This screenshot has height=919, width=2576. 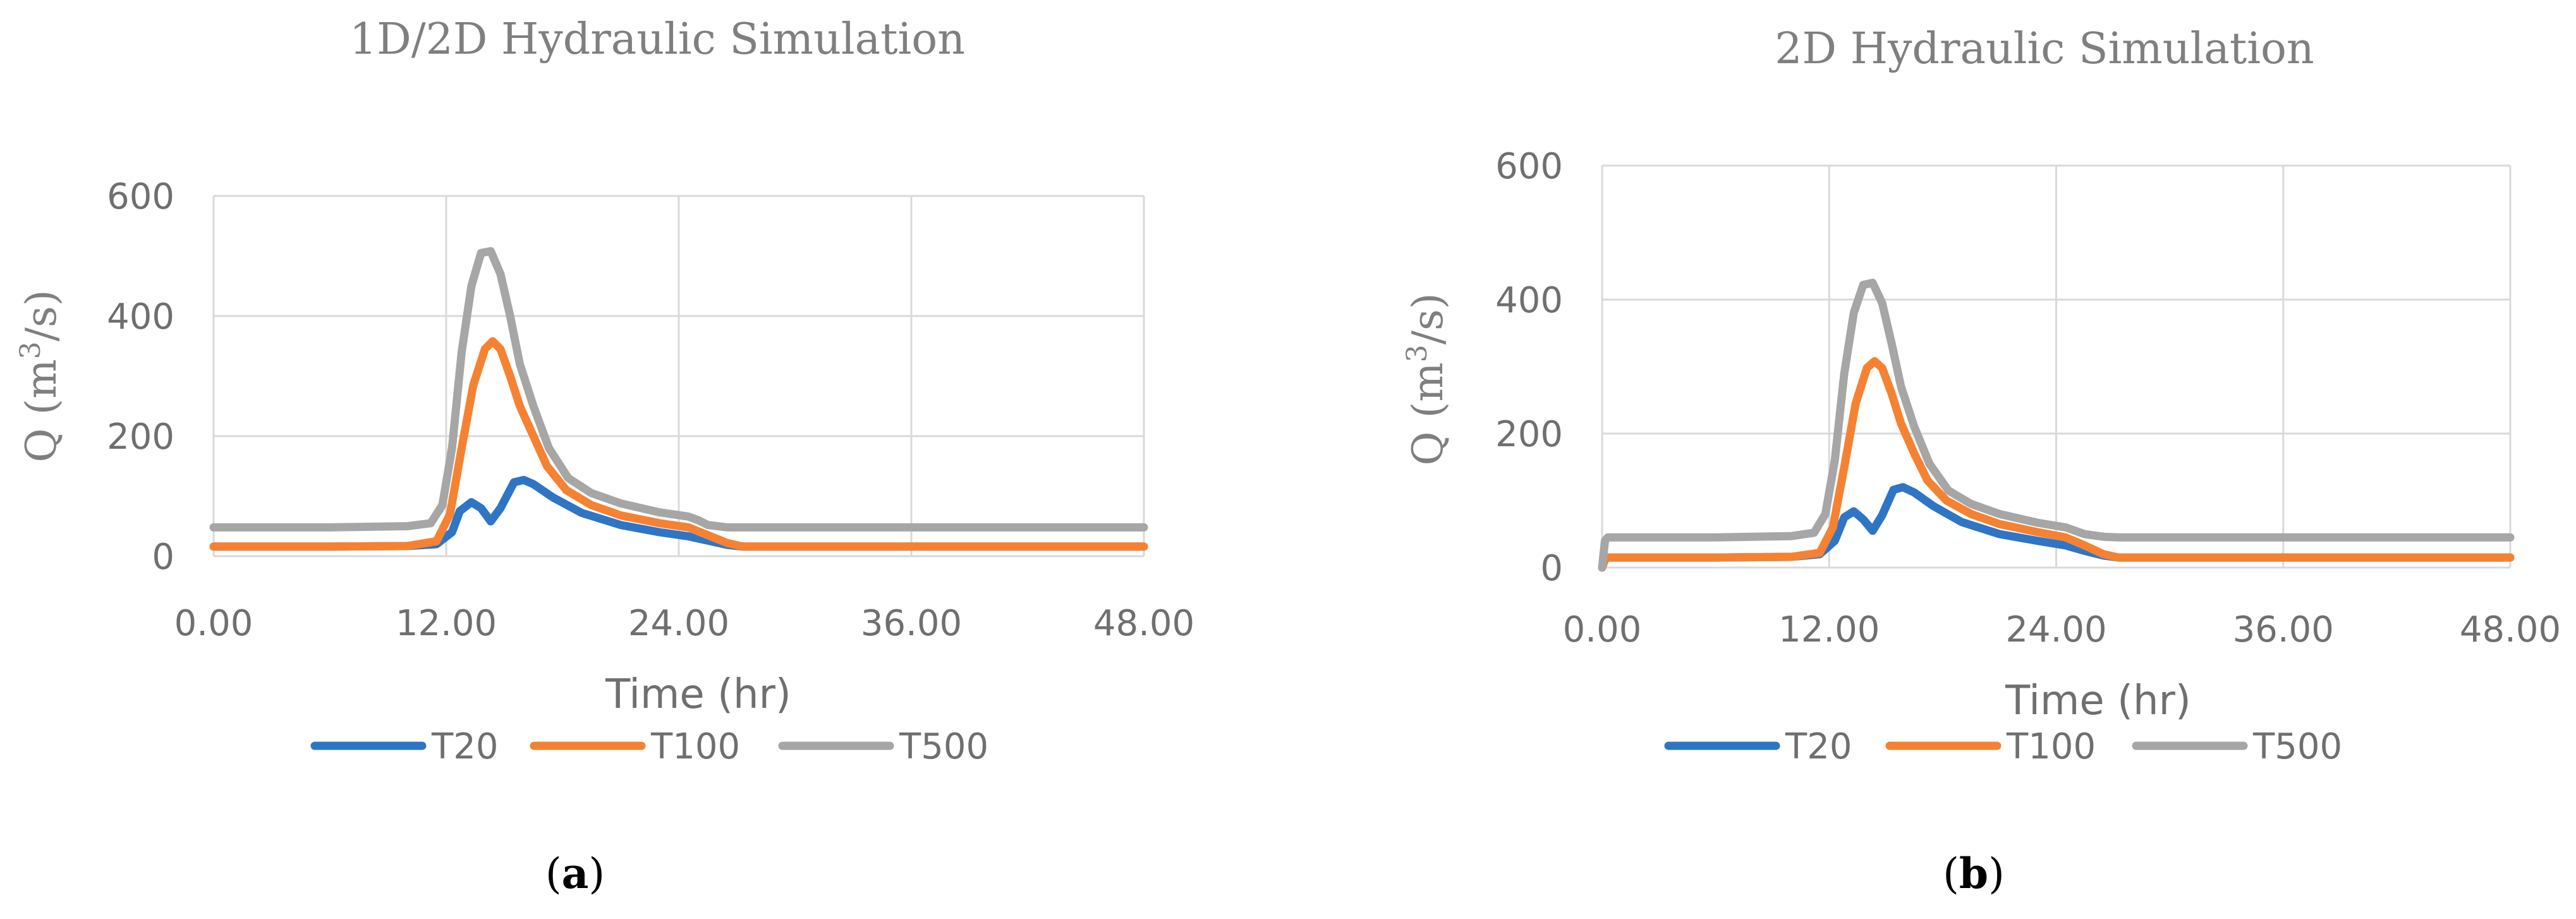 I want to click on chart-title: 1D/2D Hydraulic Simulation, so click(x=657, y=40).